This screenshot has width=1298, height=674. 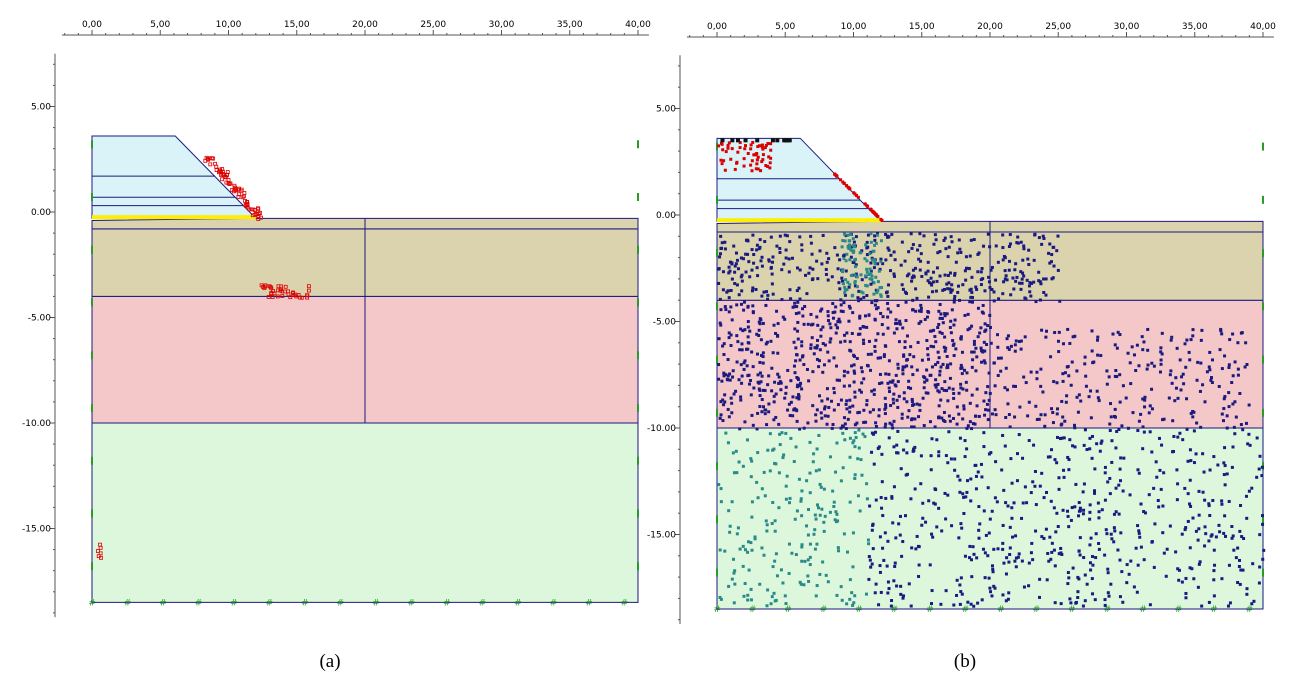 I want to click on x-tick-label: 25,00, so click(x=1058, y=27).